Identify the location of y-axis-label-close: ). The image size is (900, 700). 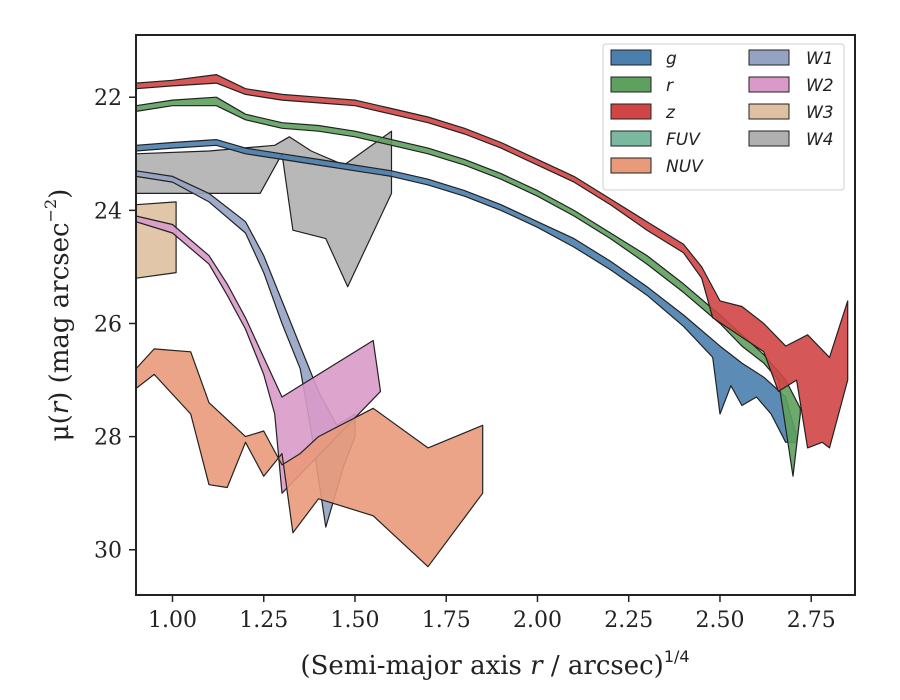
(60, 194).